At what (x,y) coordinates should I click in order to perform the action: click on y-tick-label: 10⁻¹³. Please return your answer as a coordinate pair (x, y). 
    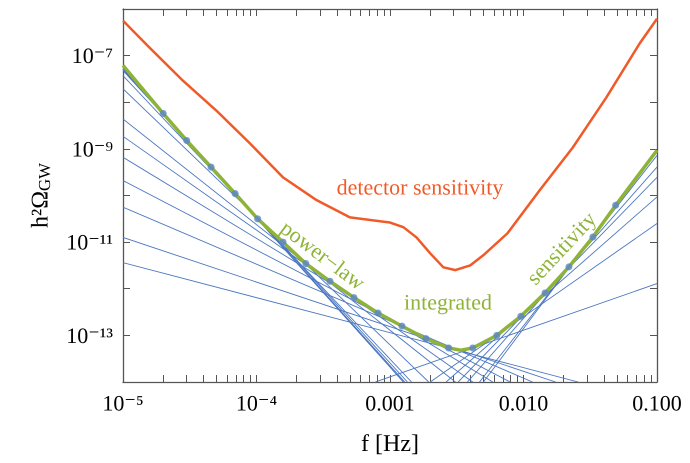
    Looking at the image, I should click on (90, 335).